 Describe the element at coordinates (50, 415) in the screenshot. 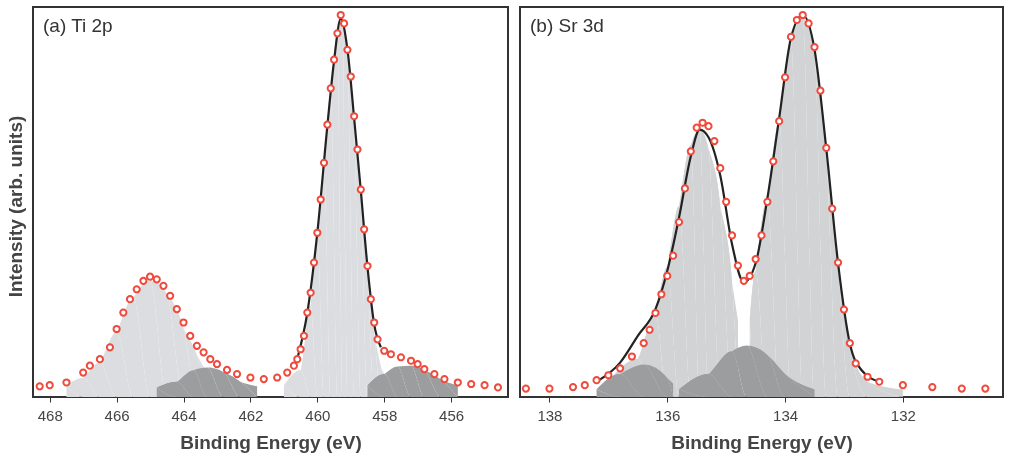

I see `x-tick-label: 468` at that location.